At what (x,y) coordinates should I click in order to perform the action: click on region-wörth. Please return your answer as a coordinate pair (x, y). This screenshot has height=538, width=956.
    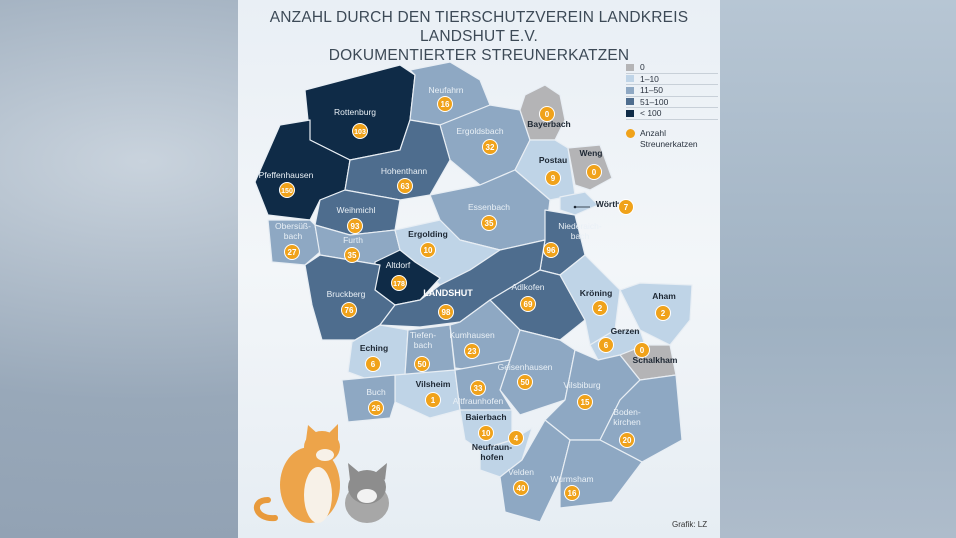
    Looking at the image, I should click on (579, 203).